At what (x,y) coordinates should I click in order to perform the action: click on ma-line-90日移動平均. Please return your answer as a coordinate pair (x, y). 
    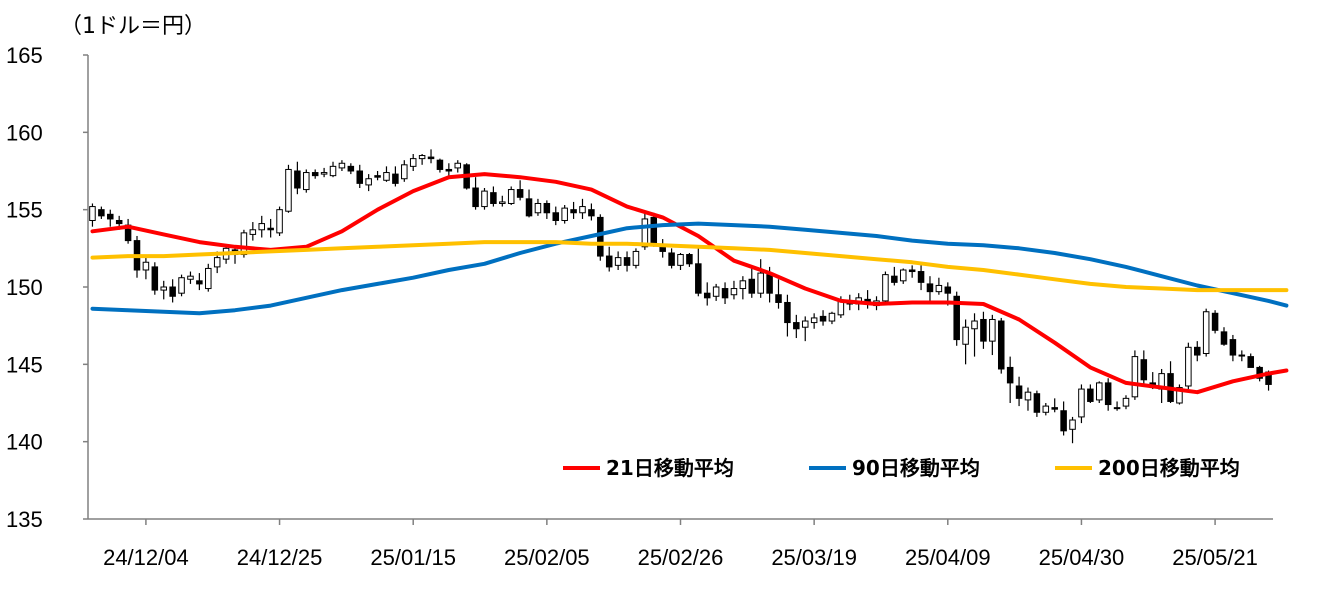
    Looking at the image, I should click on (689, 268).